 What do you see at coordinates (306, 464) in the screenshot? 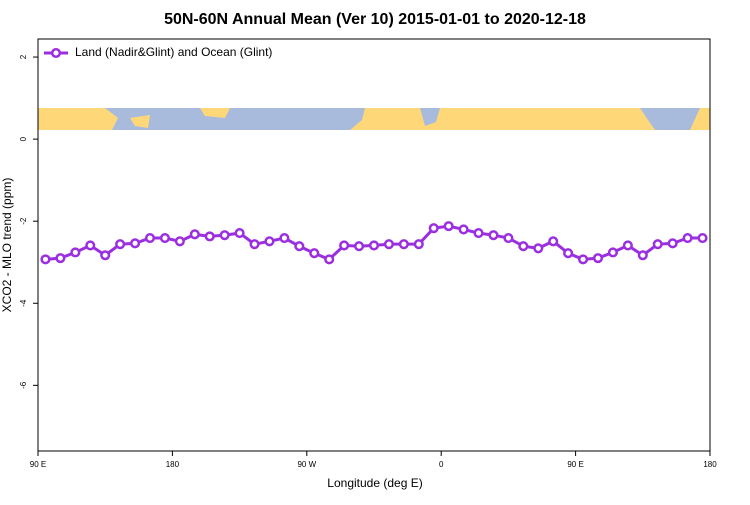
I see `x-tick-label: 90 W` at bounding box center [306, 464].